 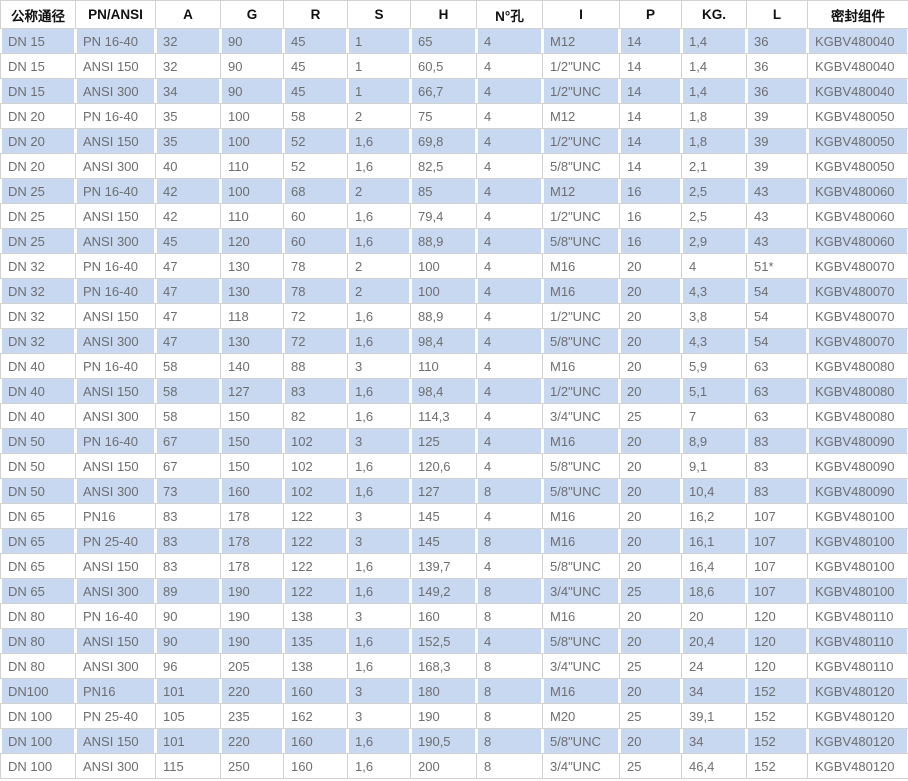 What do you see at coordinates (857, 441) in the screenshot?
I see `table-cell: KGBV480090` at bounding box center [857, 441].